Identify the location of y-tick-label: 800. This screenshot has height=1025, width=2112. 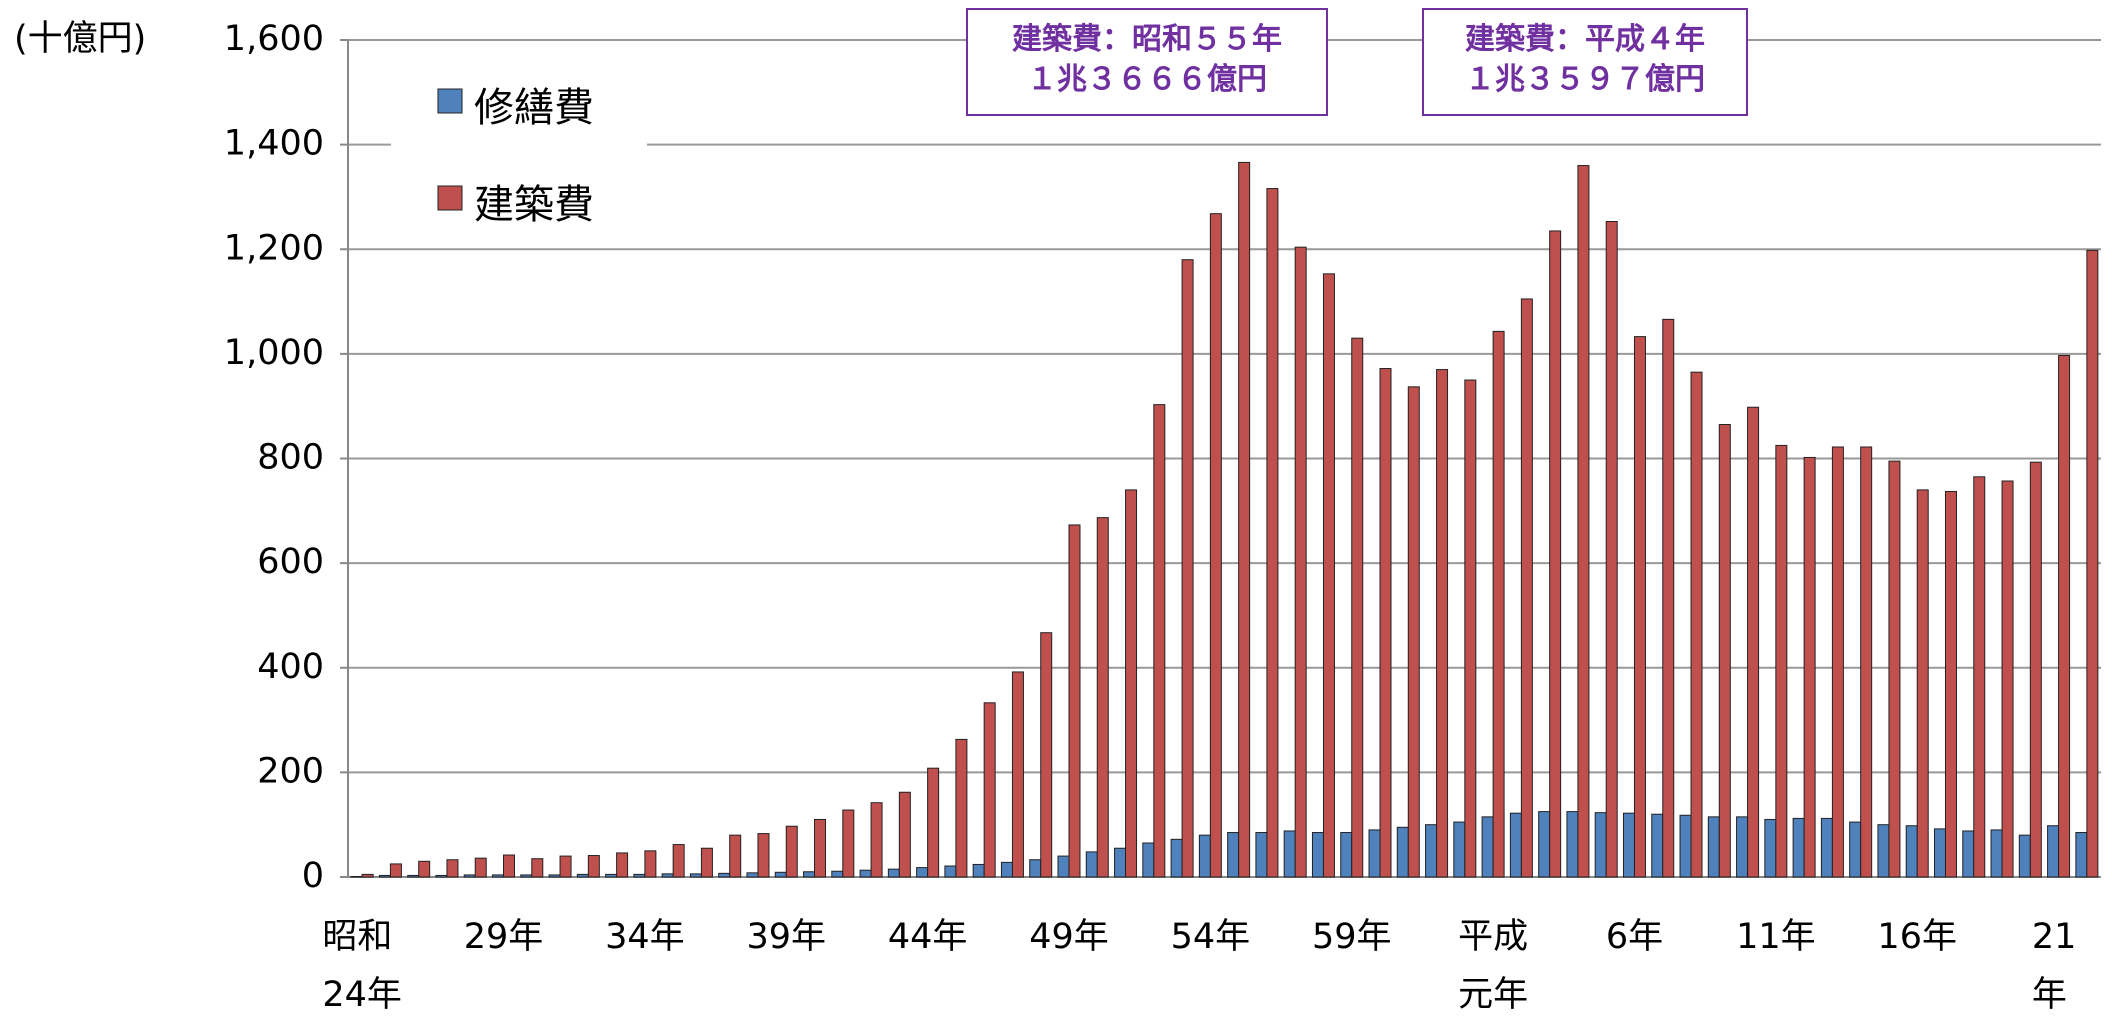
(290, 458).